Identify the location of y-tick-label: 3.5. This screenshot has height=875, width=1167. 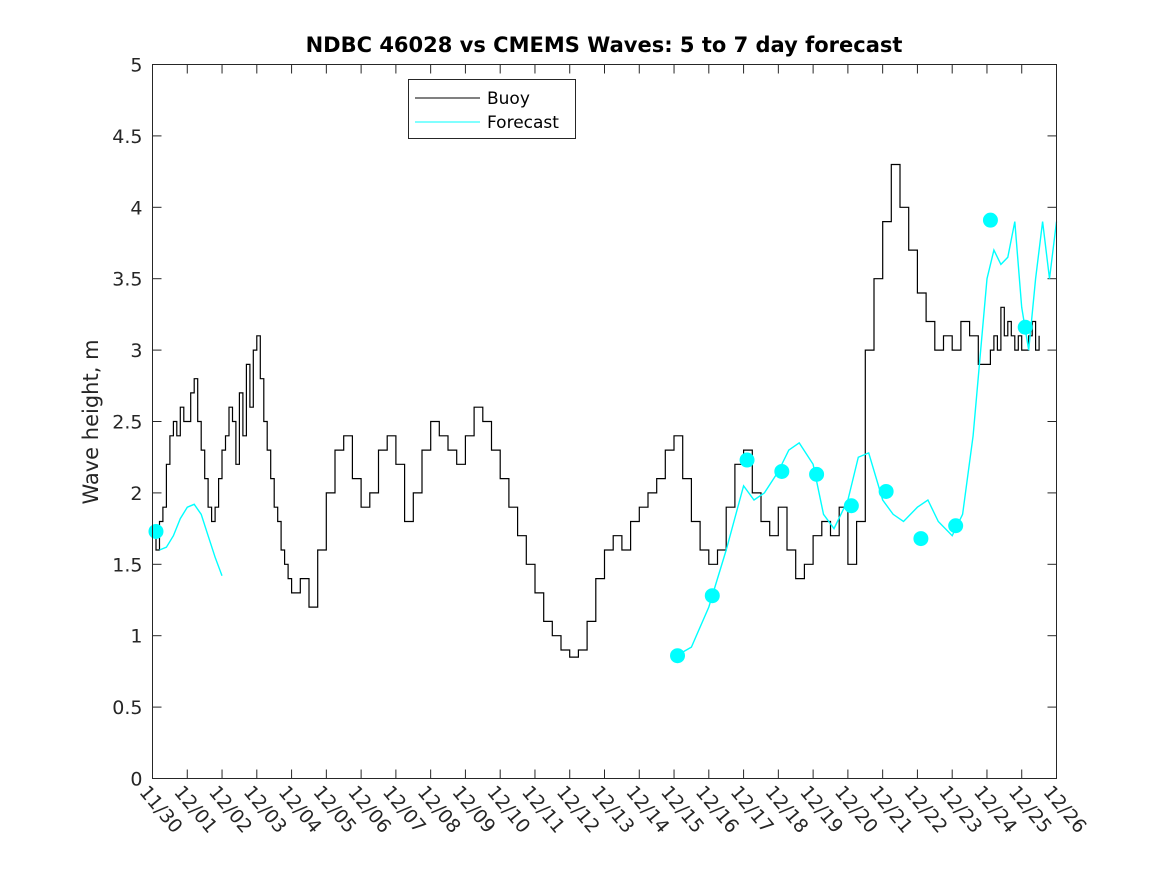
(127, 280).